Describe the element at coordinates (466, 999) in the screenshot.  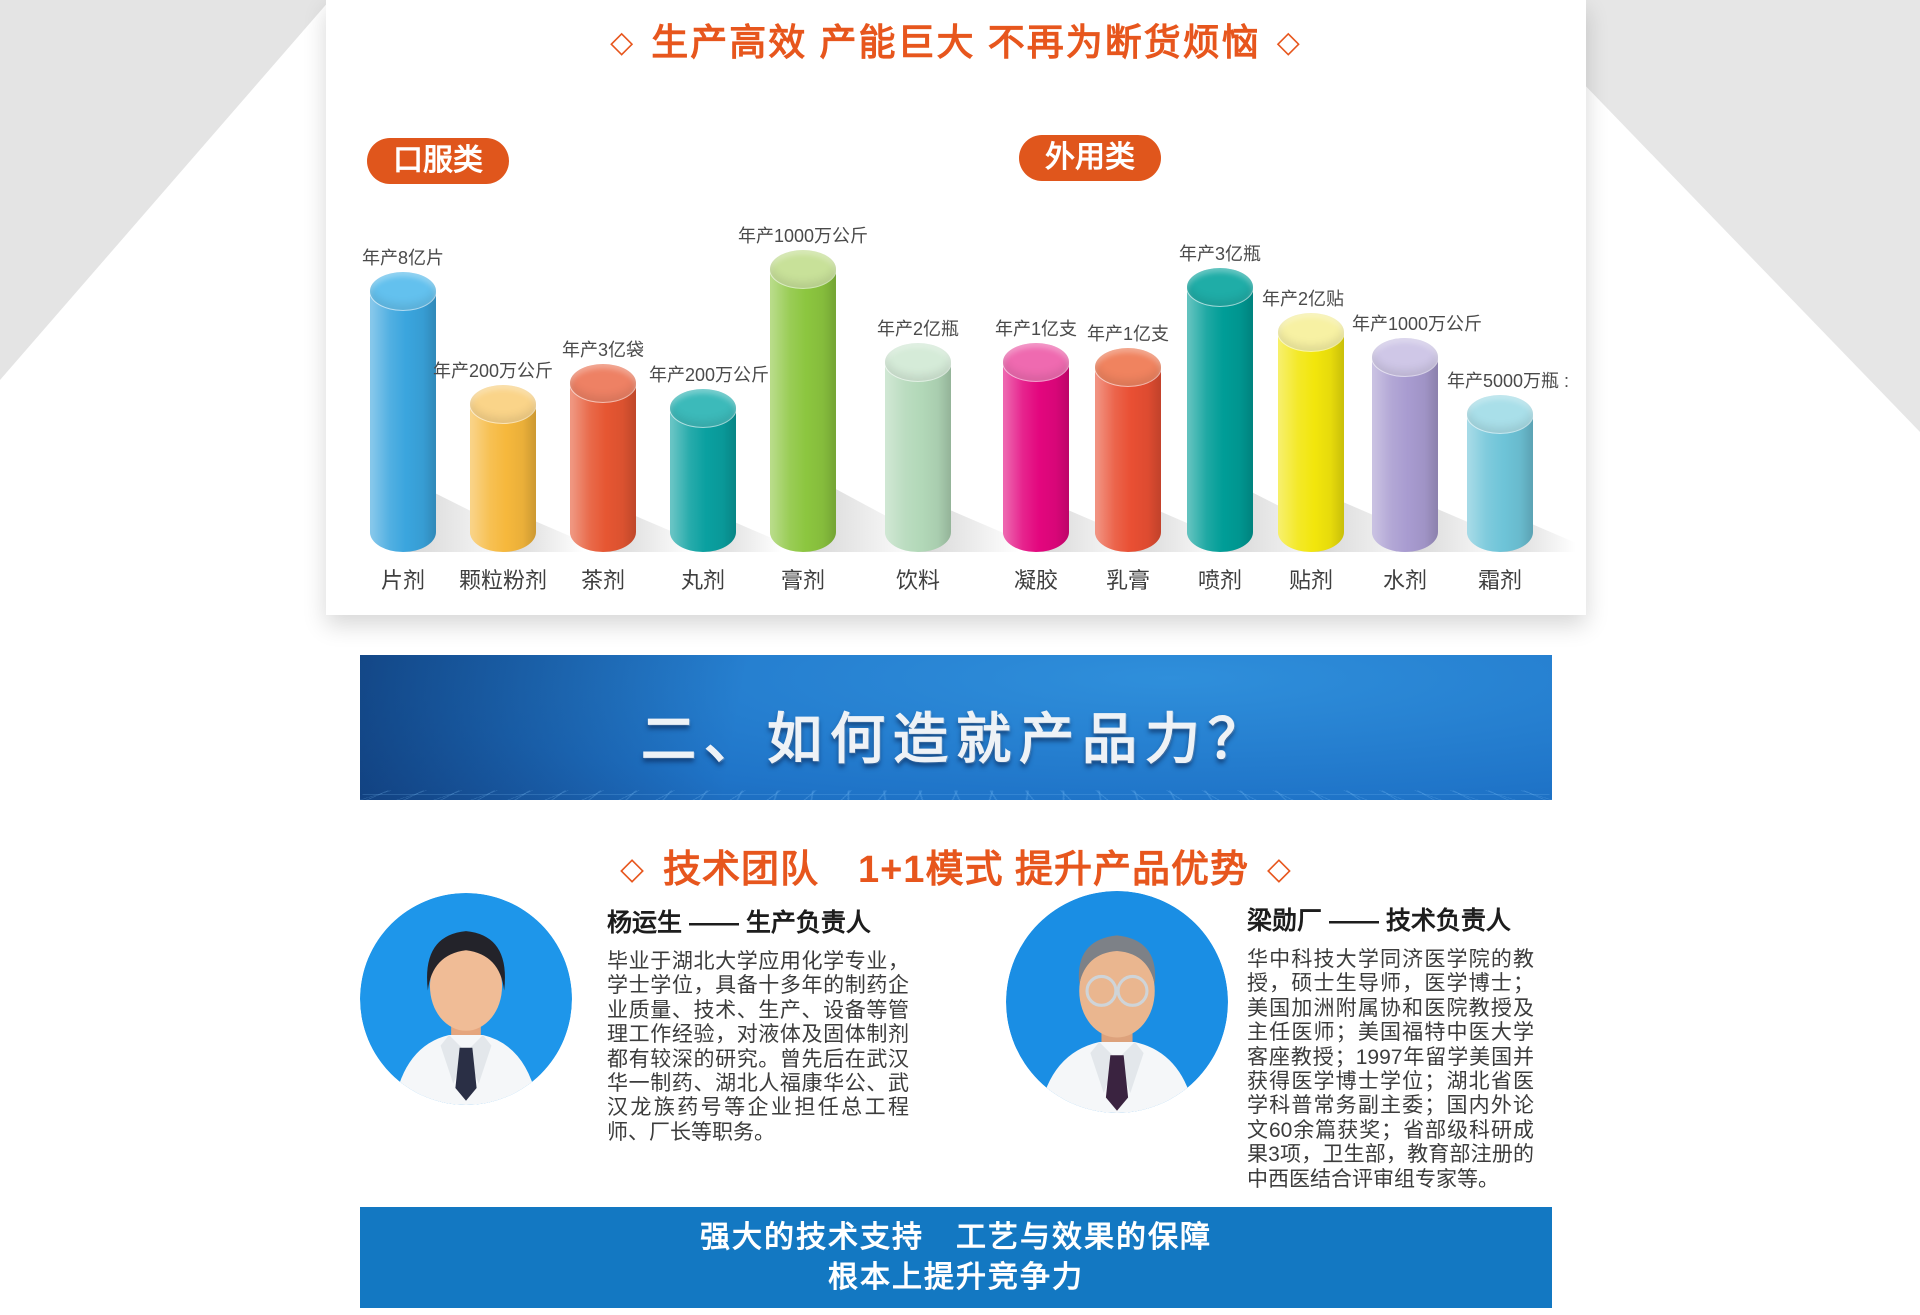
I see `profile-photo-production-lead` at that location.